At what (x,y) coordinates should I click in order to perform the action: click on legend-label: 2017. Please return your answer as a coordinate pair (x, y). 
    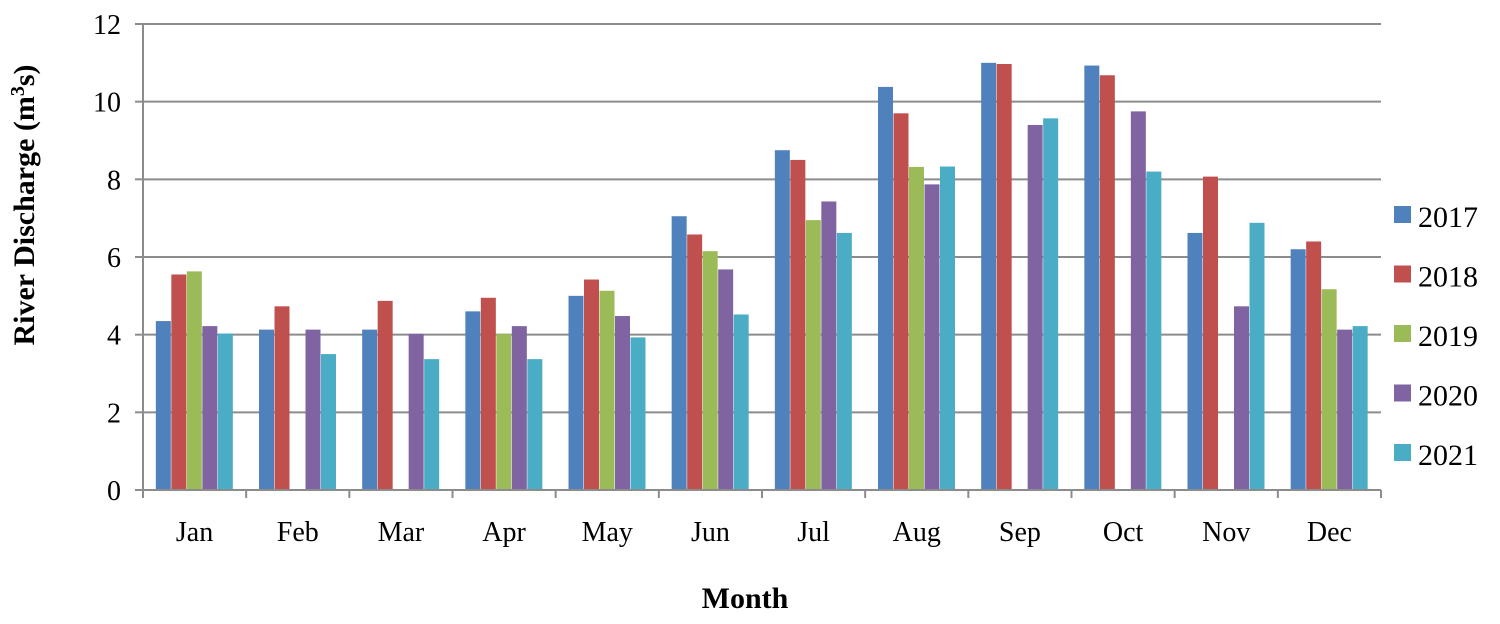
    Looking at the image, I should click on (1448, 217).